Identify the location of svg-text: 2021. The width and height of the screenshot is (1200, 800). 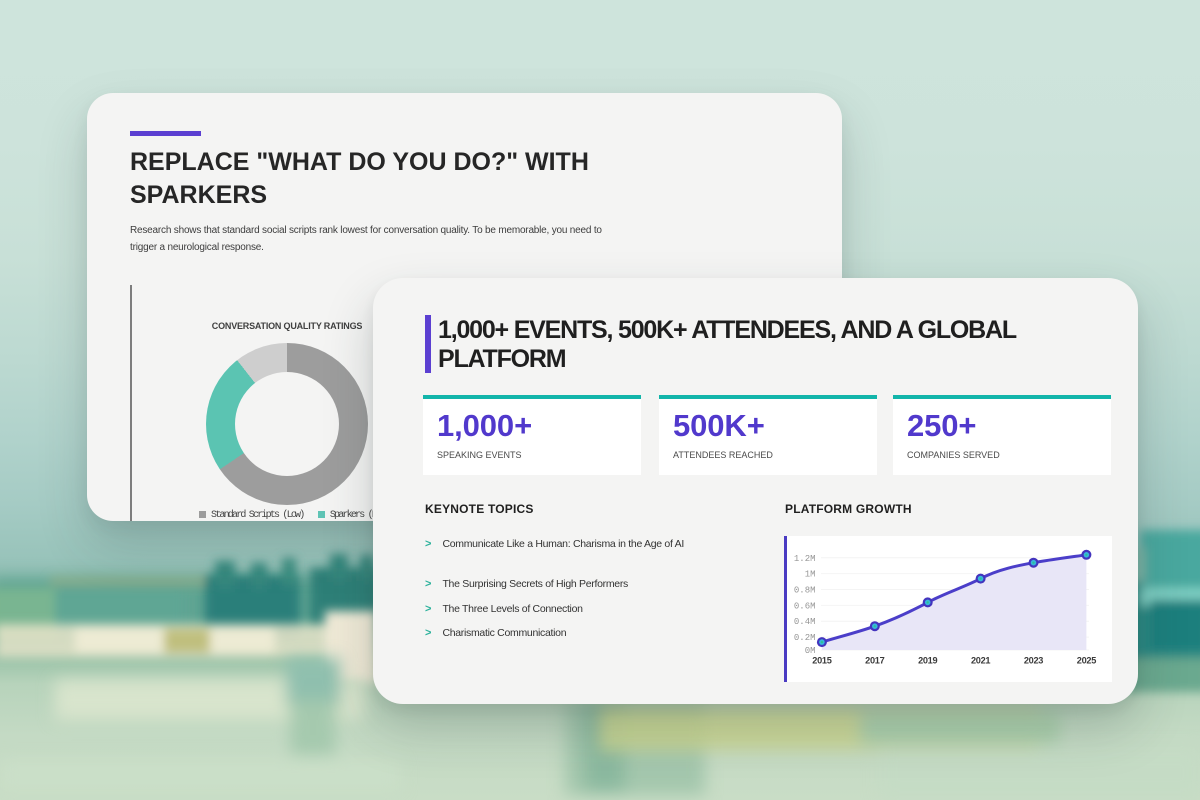
(980, 661).